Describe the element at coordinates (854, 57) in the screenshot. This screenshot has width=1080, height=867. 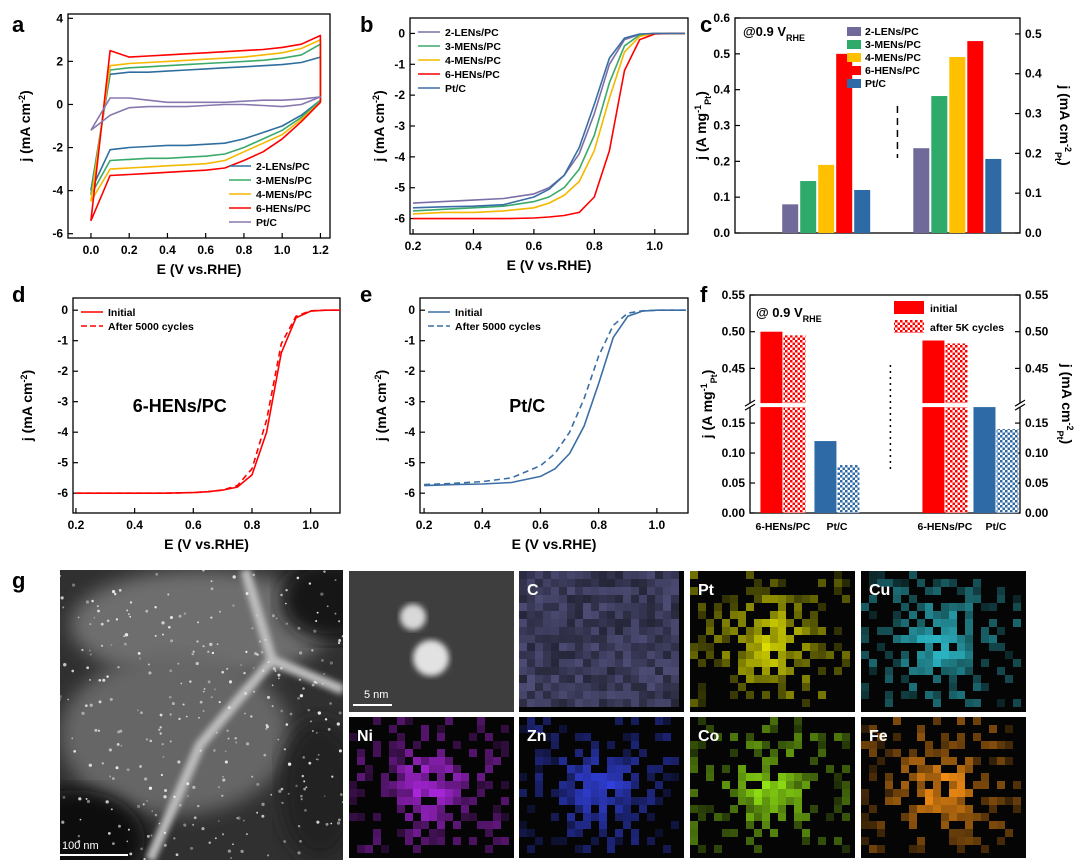
I see `legend-swatch` at that location.